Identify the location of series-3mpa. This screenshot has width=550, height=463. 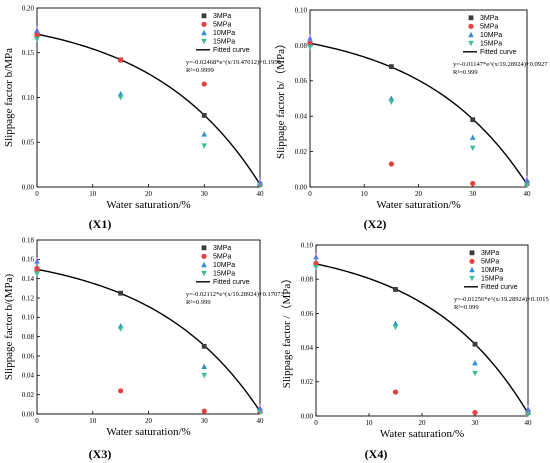
(148, 109).